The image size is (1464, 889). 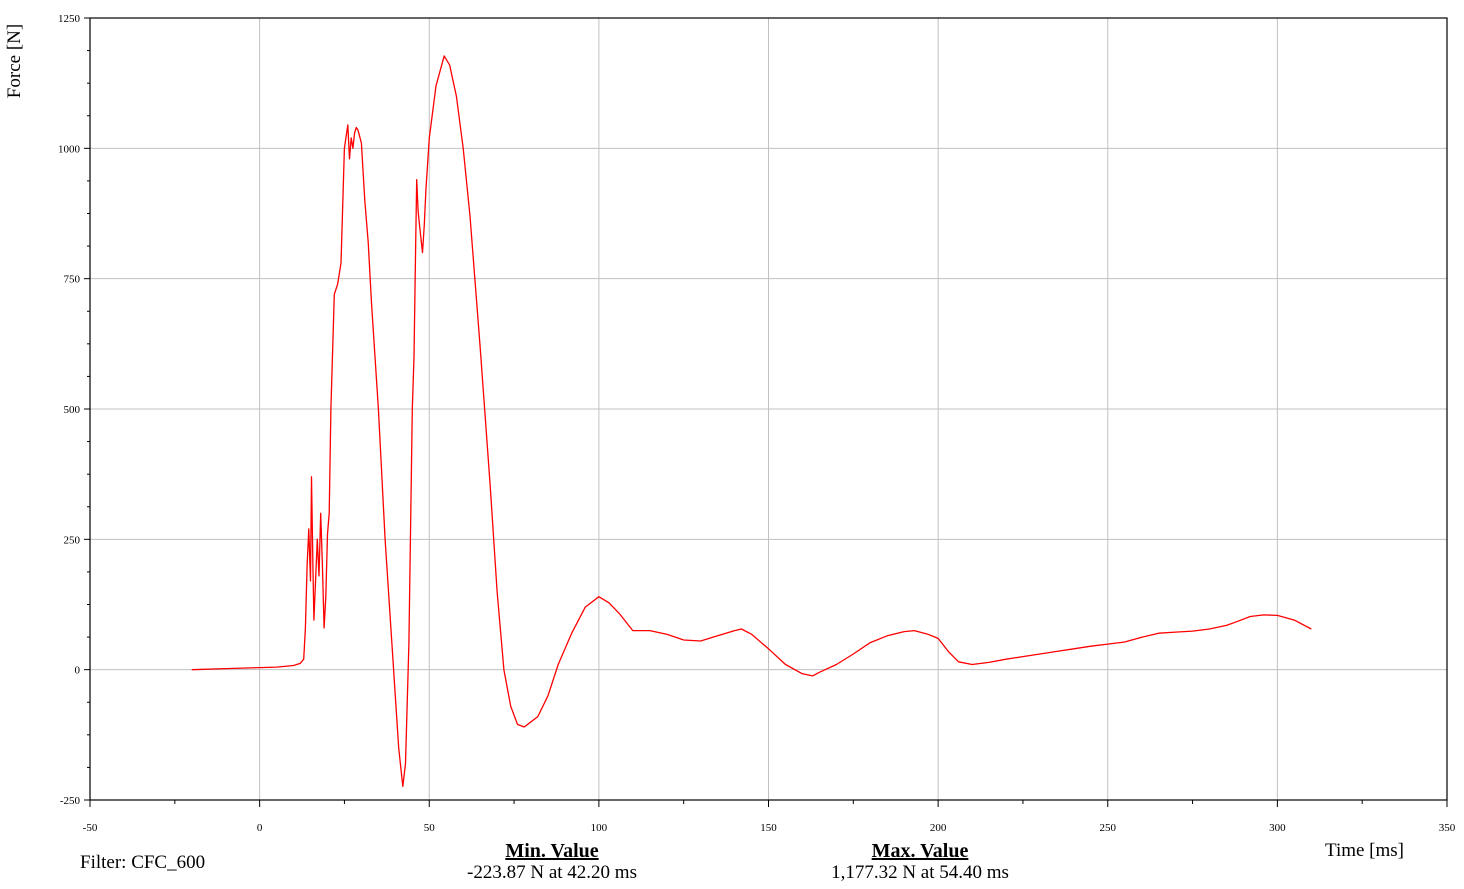 What do you see at coordinates (552, 851) in the screenshot?
I see `min-value-title: Min. Value` at bounding box center [552, 851].